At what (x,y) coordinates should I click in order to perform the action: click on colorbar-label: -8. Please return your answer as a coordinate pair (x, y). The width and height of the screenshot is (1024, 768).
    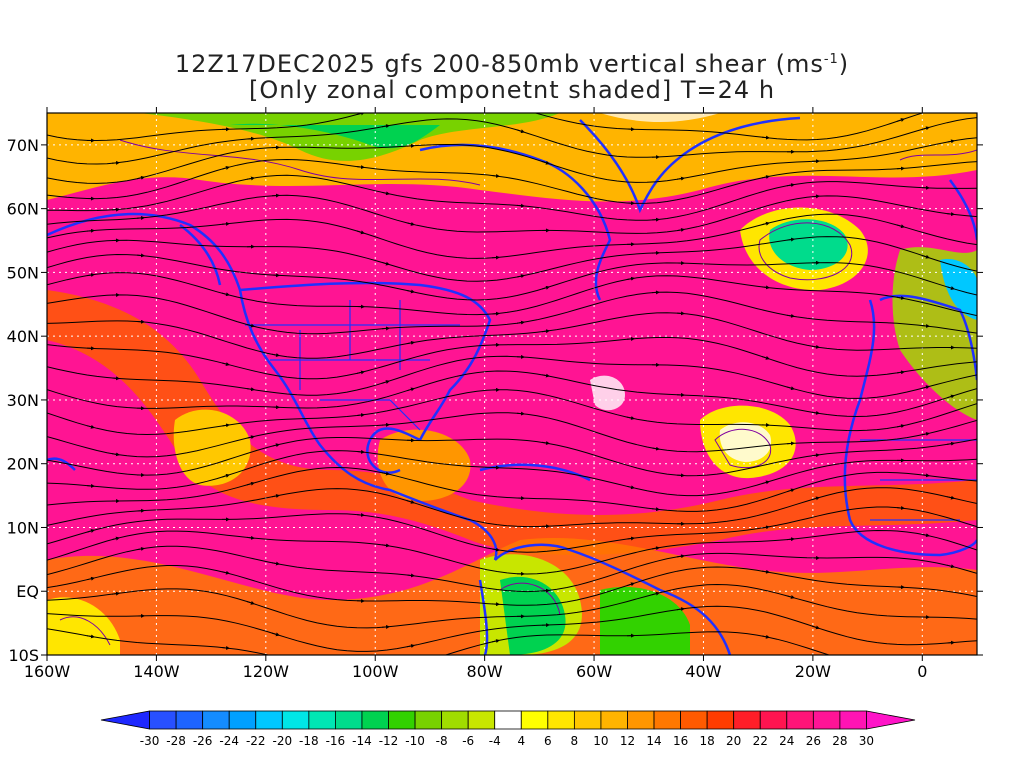
    Looking at the image, I should click on (442, 741).